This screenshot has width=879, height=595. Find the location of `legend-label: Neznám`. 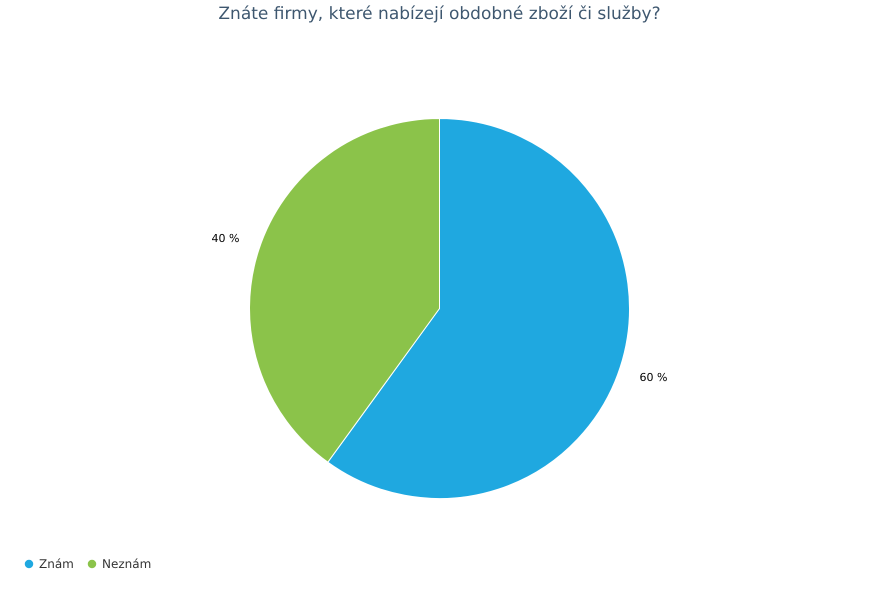

legend-label: Neznám is located at coordinates (127, 564).